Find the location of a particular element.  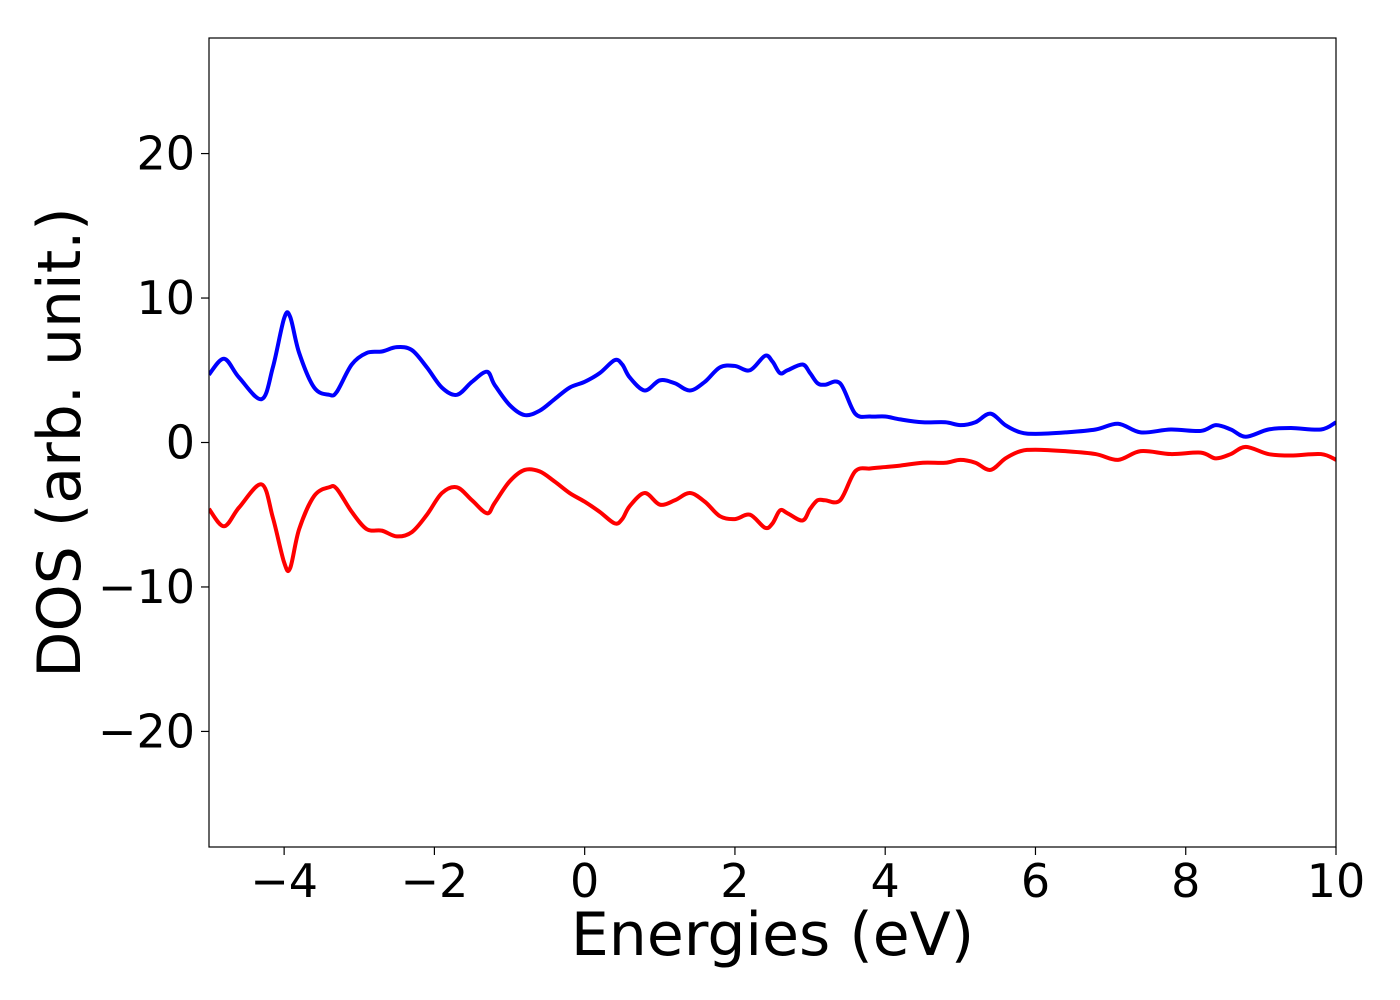

y-axis-title: DOS (arb. unit.) is located at coordinates (60, 442).